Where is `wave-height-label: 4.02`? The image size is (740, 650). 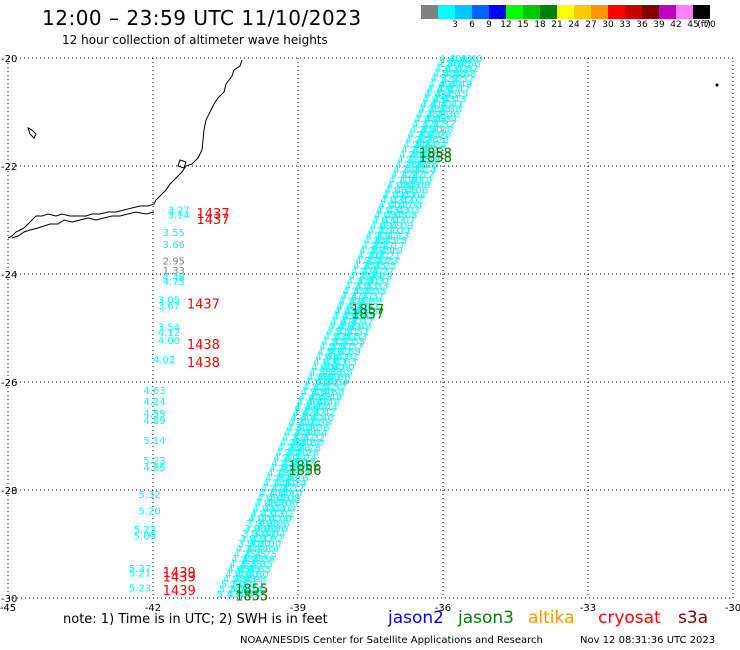 wave-height-label: 4.02 is located at coordinates (261, 514).